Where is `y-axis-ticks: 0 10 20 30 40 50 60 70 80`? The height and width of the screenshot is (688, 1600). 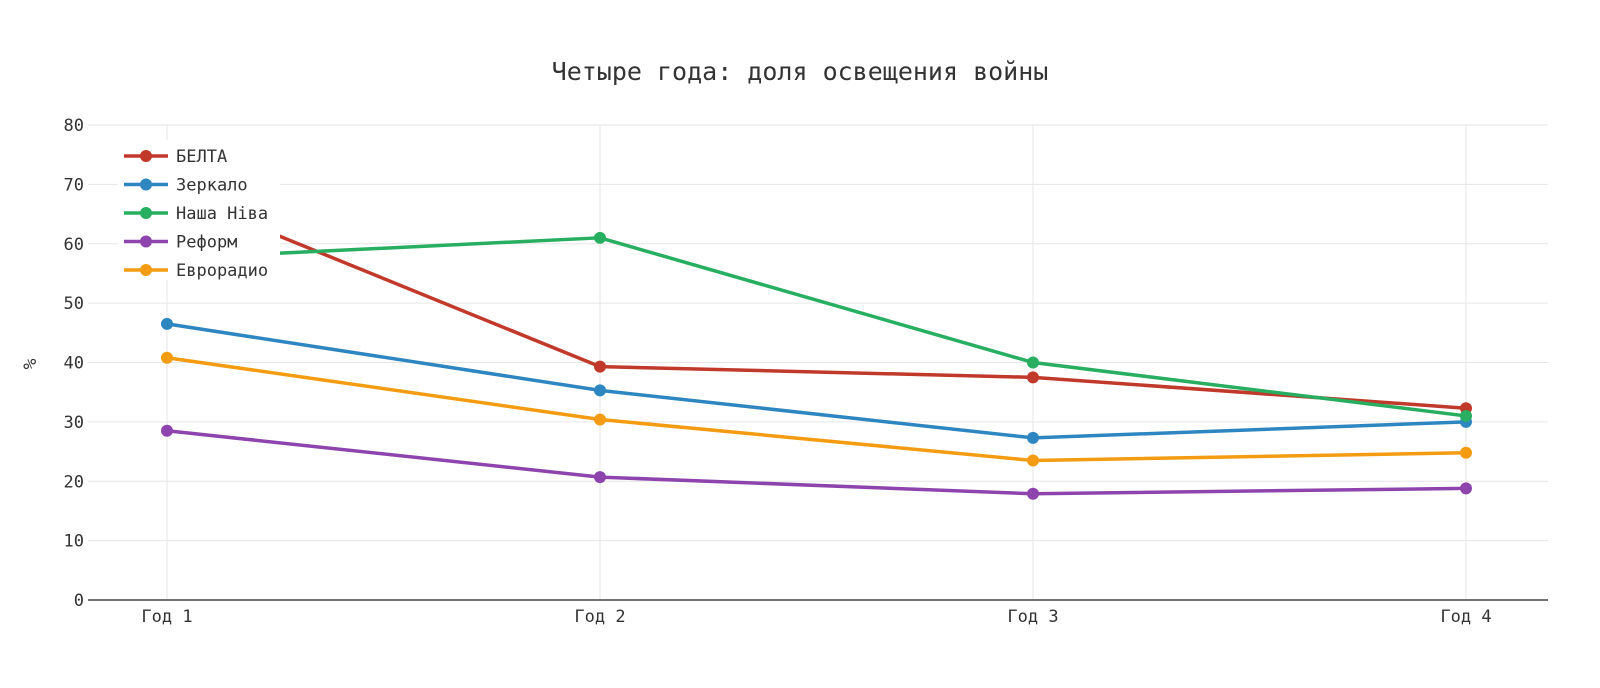 y-axis-ticks: 0 10 20 30 40 50 60 70 80 is located at coordinates (74, 363).